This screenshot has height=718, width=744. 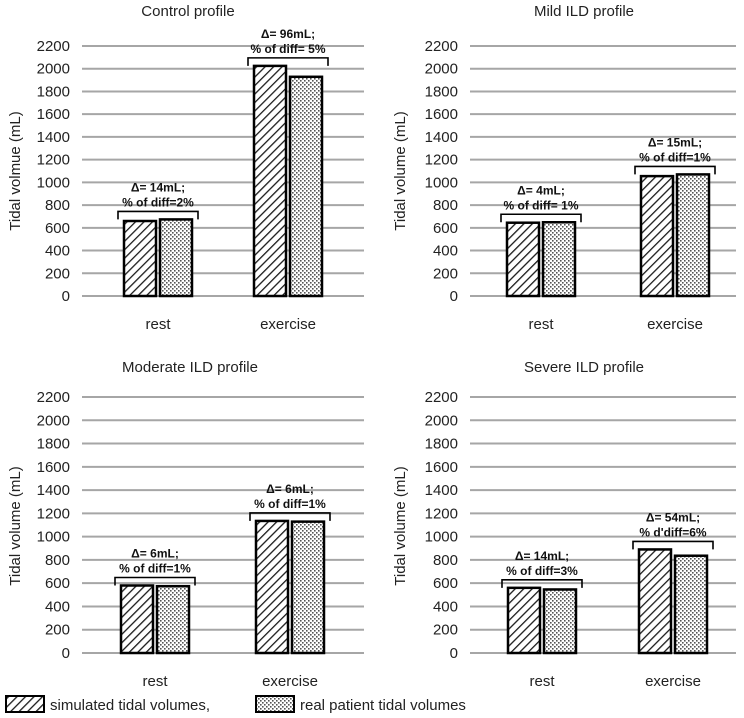 What do you see at coordinates (584, 367) in the screenshot?
I see `chart-title: Severe ILD profile` at bounding box center [584, 367].